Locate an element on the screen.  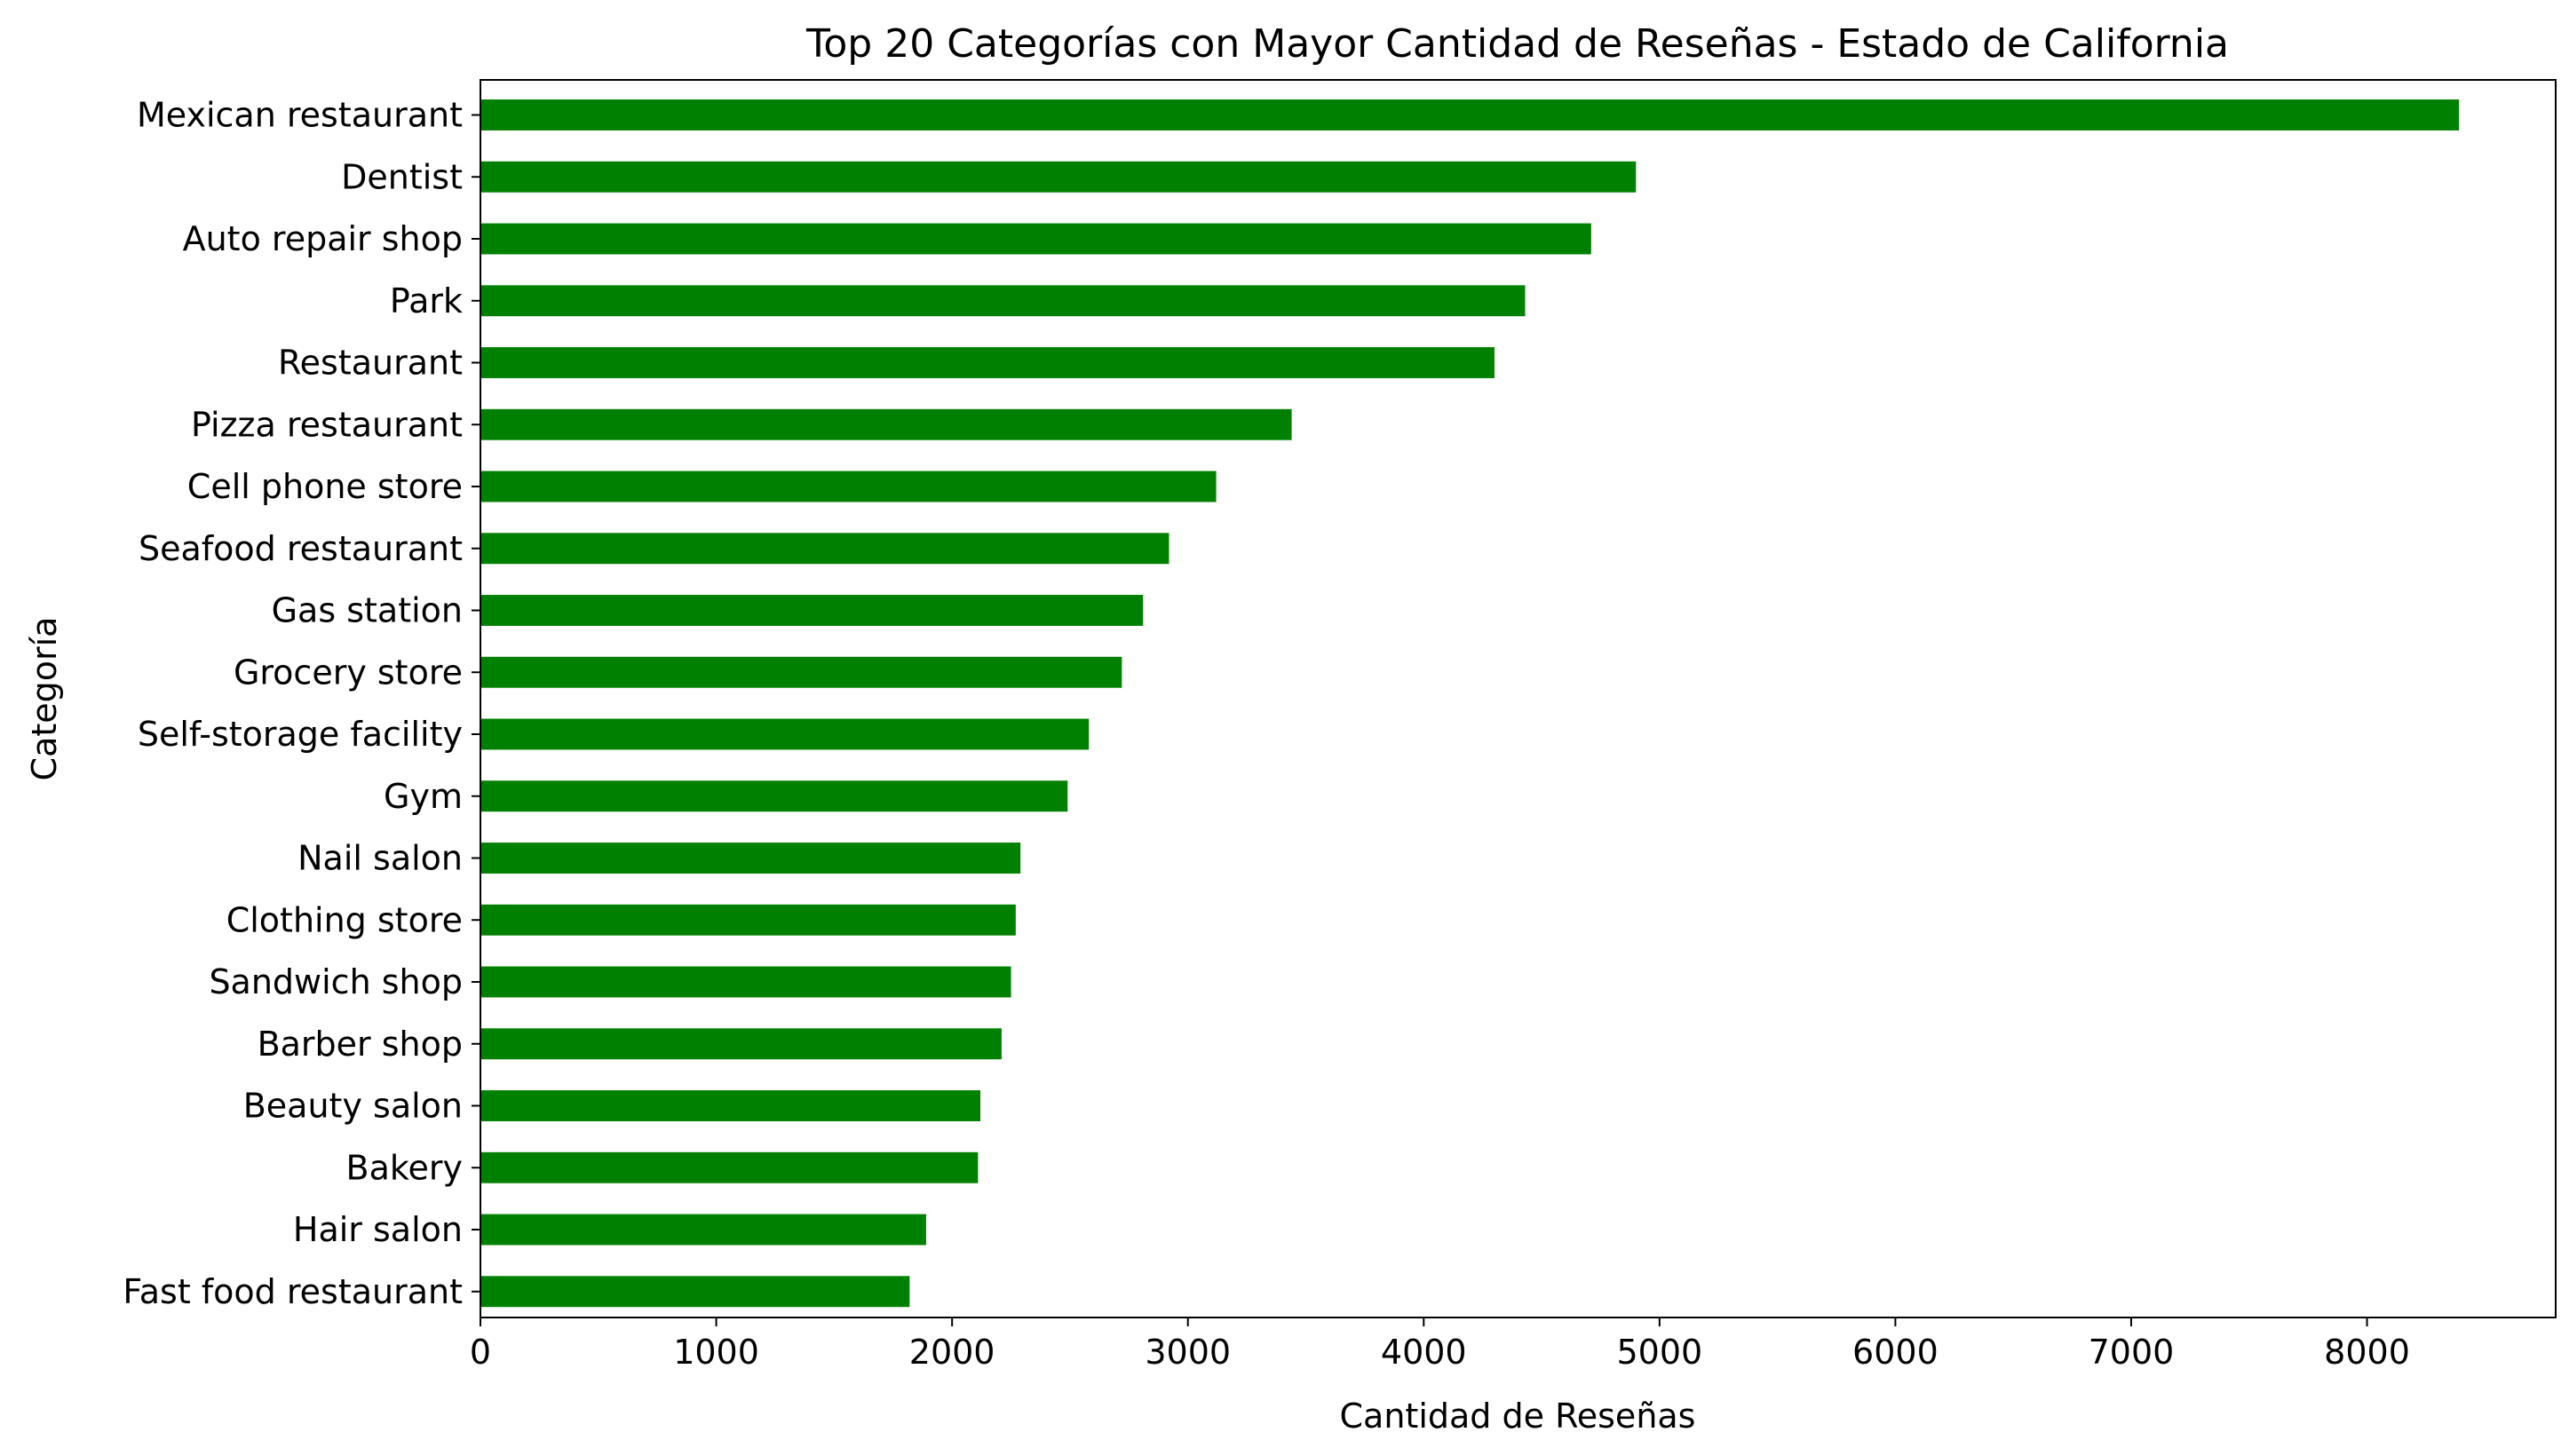
y-tick-label: Gym is located at coordinates (423, 796).